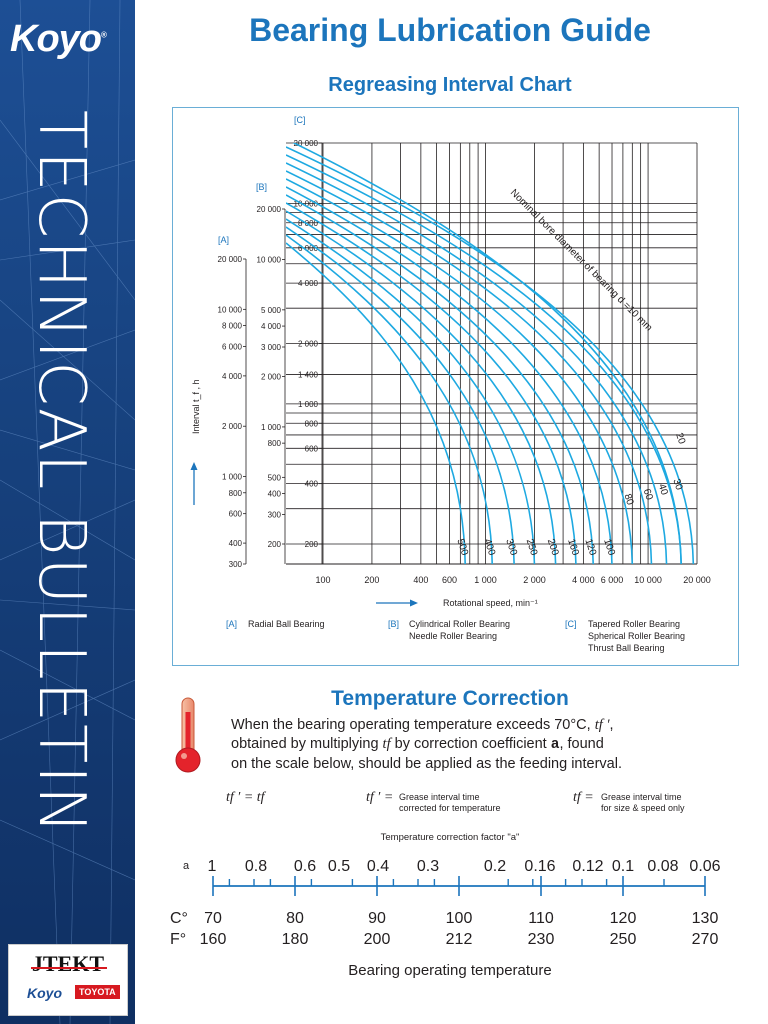 The image size is (768, 1024). Describe the element at coordinates (58, 39) in the screenshot. I see `koyo-logo: Koyo®` at that location.